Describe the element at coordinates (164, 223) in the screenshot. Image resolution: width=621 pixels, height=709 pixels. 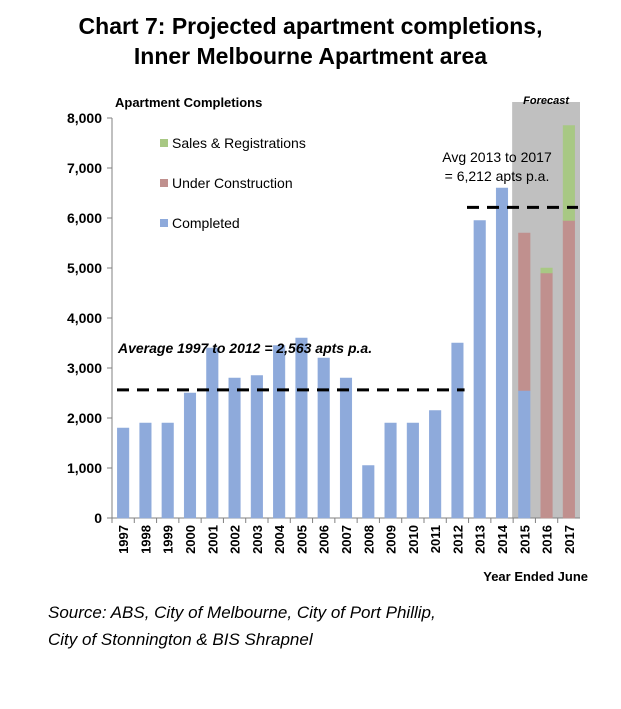
I see `legend-swatch-completed` at that location.